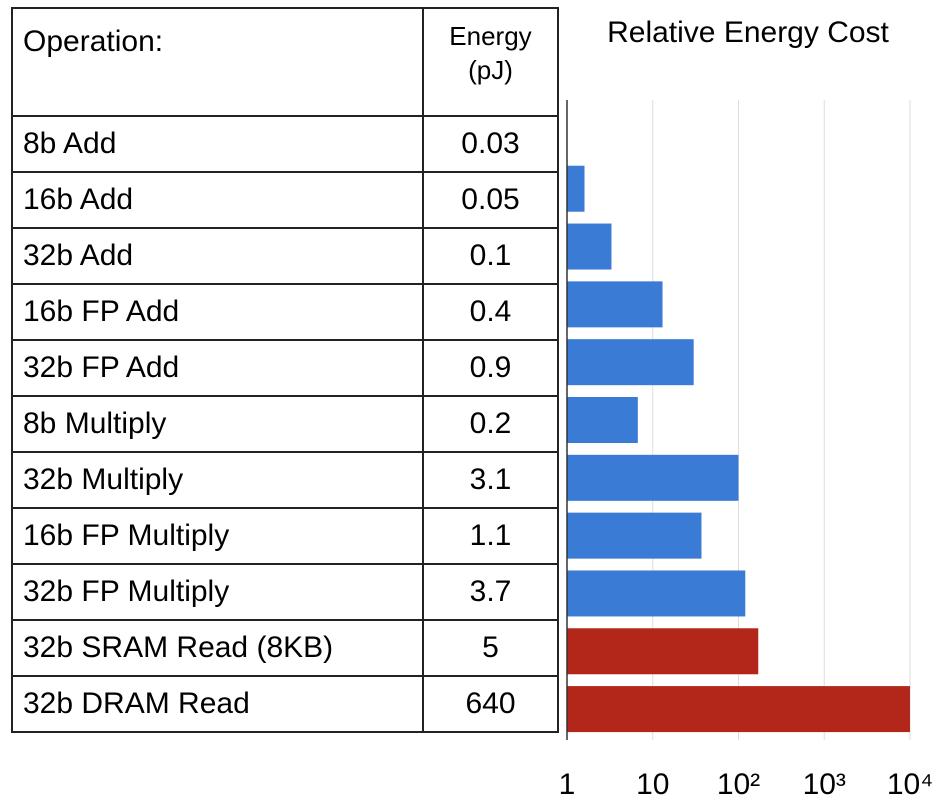 This screenshot has height=812, width=944. I want to click on operation-cell: 32b FP Multiply, so click(217, 592).